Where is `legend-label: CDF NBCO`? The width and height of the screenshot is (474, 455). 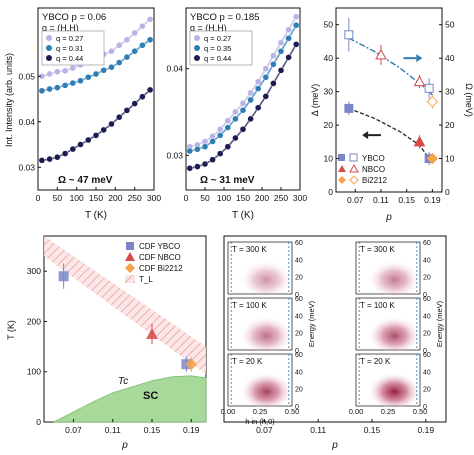 legend-label: CDF NBCO is located at coordinates (160, 257).